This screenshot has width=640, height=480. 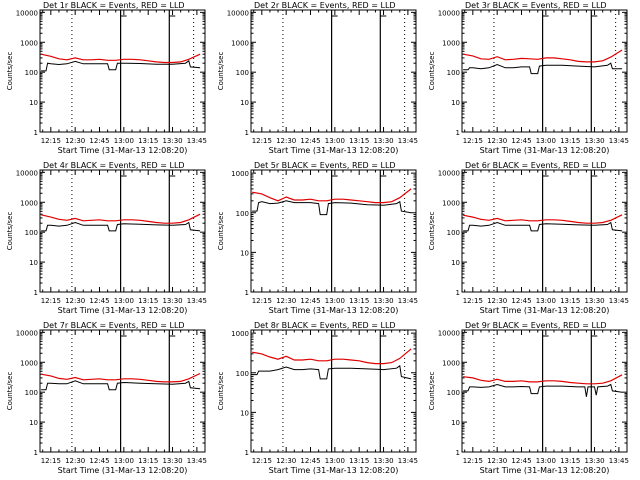 What do you see at coordinates (114, 5) in the screenshot?
I see `chart-title: Det 1r BLACK = Events, RED = LLD` at bounding box center [114, 5].